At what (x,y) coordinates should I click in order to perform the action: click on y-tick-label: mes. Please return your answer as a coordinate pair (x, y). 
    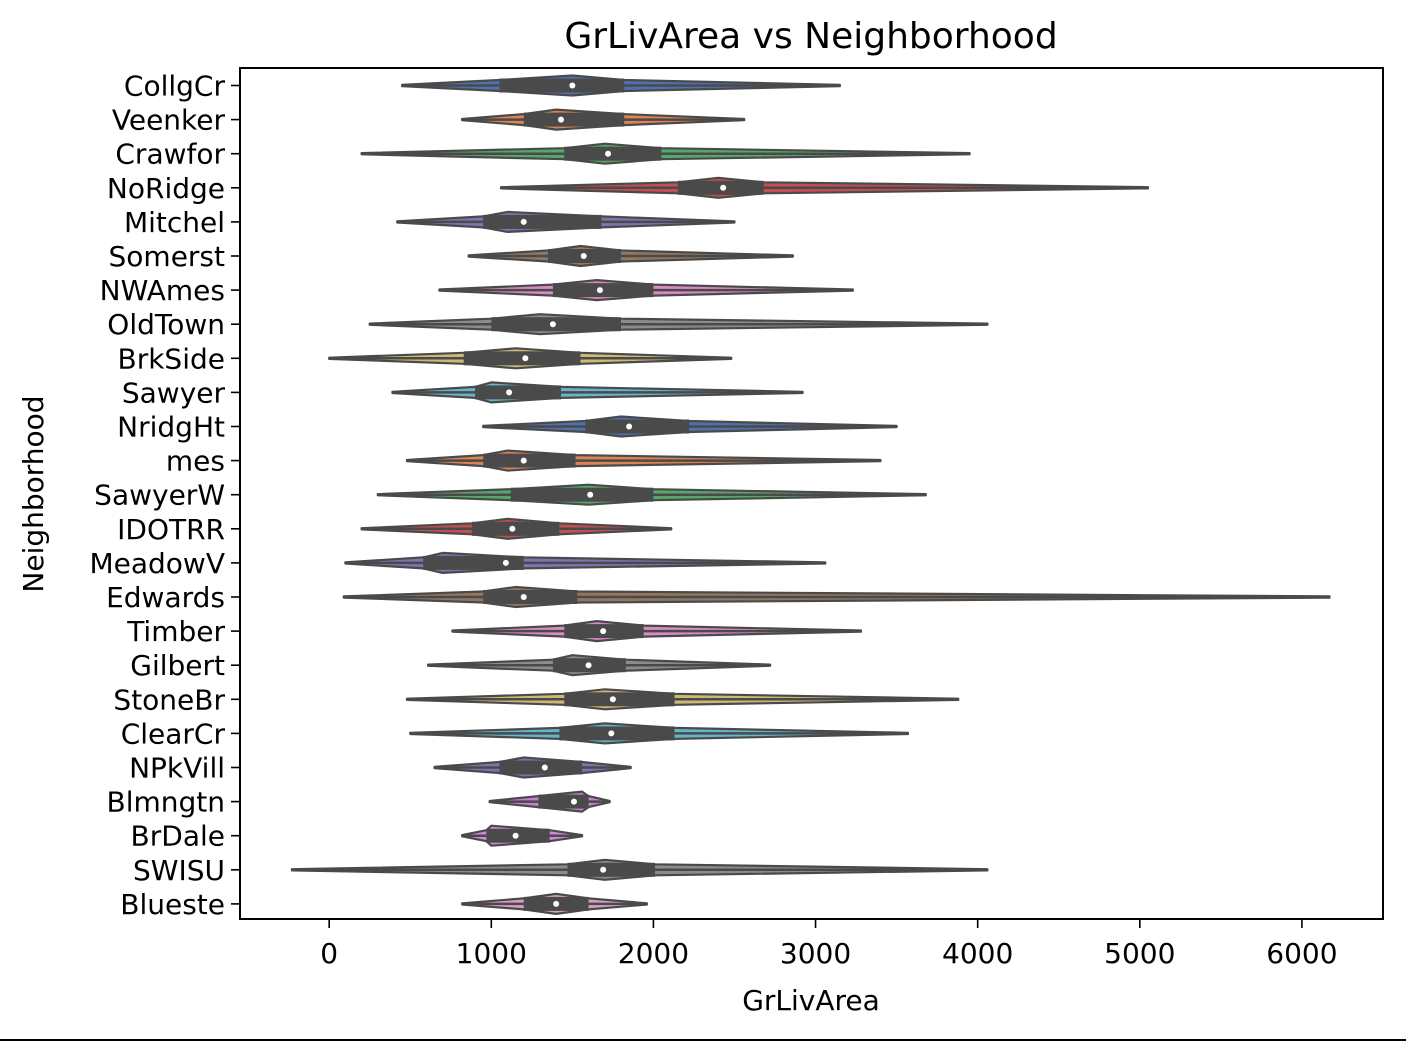
    Looking at the image, I should click on (195, 461).